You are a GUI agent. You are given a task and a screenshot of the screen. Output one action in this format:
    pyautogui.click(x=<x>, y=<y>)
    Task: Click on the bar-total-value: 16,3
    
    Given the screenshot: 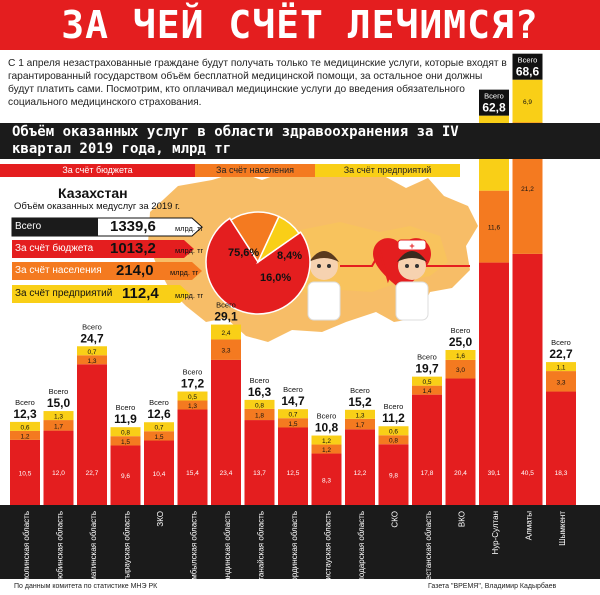 What is the action you would take?
    pyautogui.click(x=260, y=392)
    